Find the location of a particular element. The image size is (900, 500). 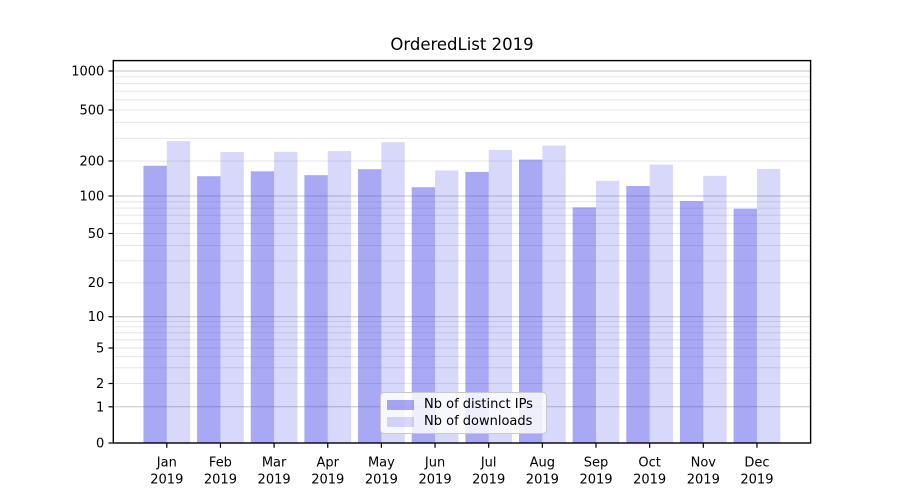

x-tick-label-month: Feb is located at coordinates (220, 463).